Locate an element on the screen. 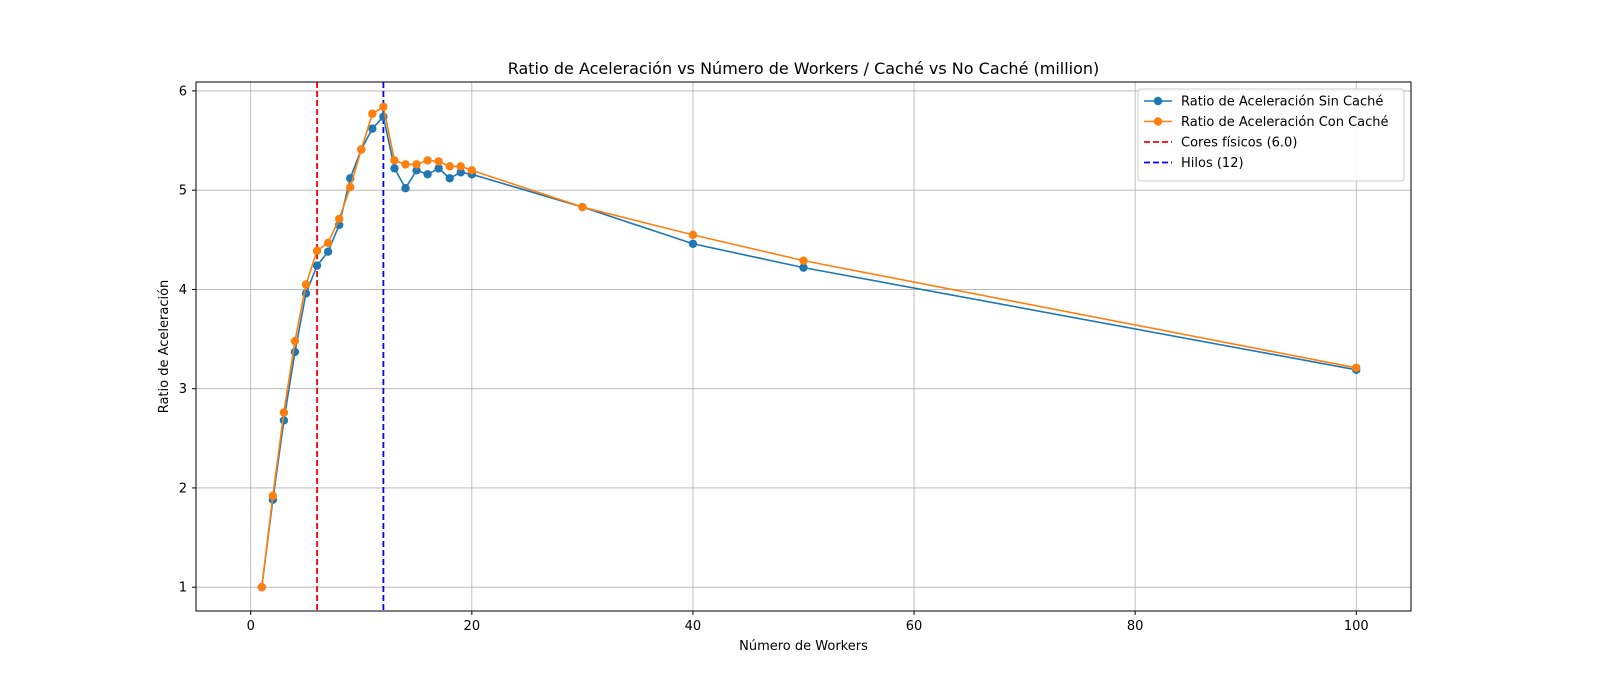 This screenshot has height=700, width=1600. y-tick-label: 3 is located at coordinates (183, 389).